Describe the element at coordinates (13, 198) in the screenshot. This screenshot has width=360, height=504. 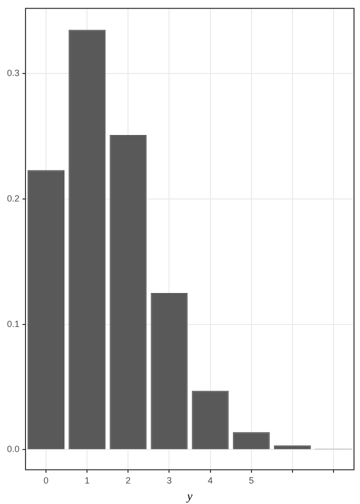
I see `y-tick-label: 0.2` at that location.